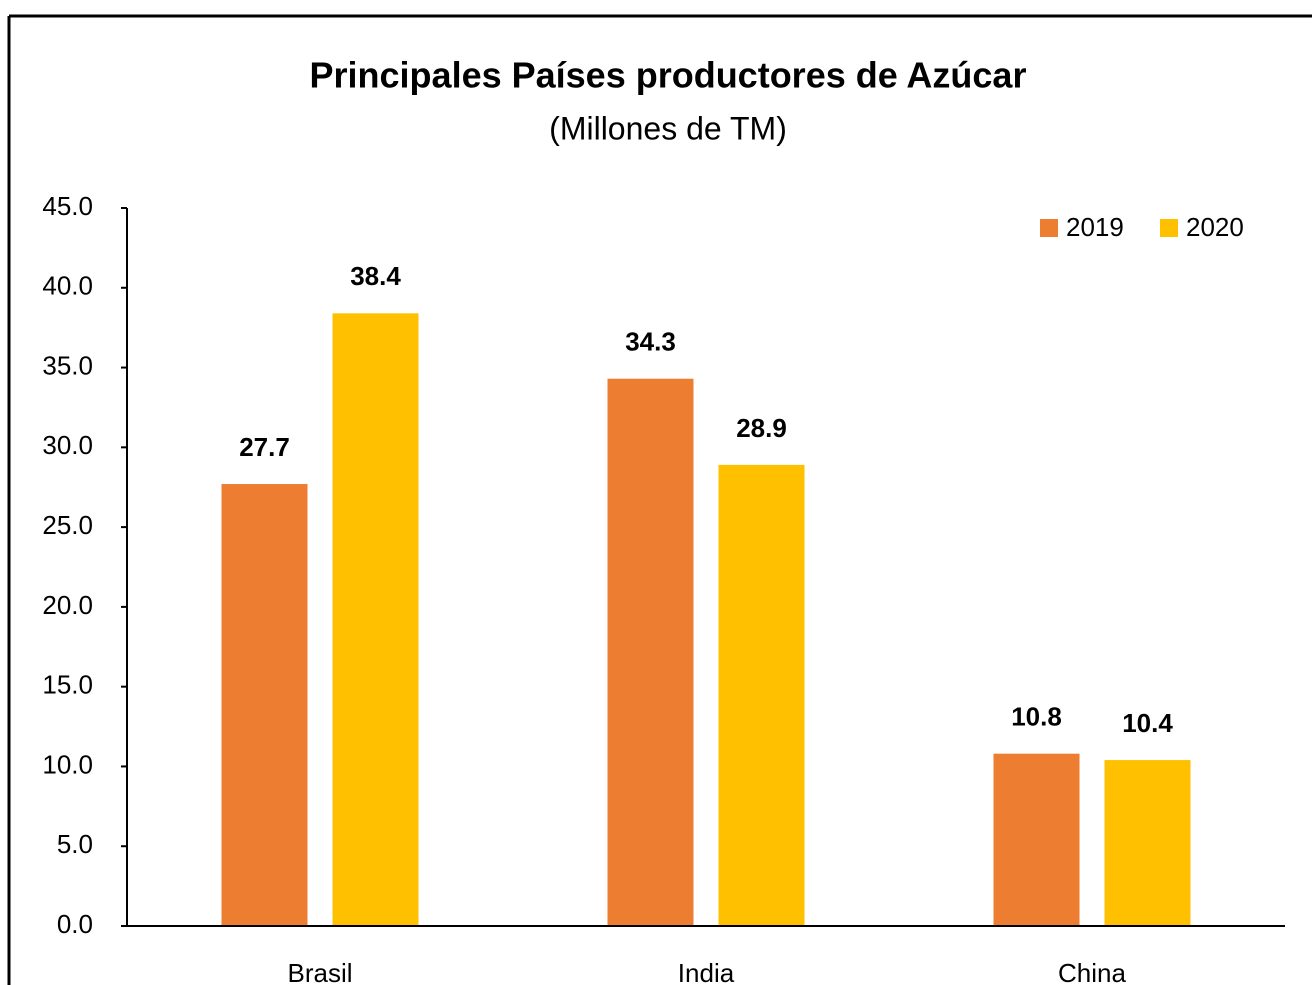 The height and width of the screenshot is (985, 1312). Describe the element at coordinates (668, 75) in the screenshot. I see `chart-title: Principales Países productores de Azúcar` at that location.